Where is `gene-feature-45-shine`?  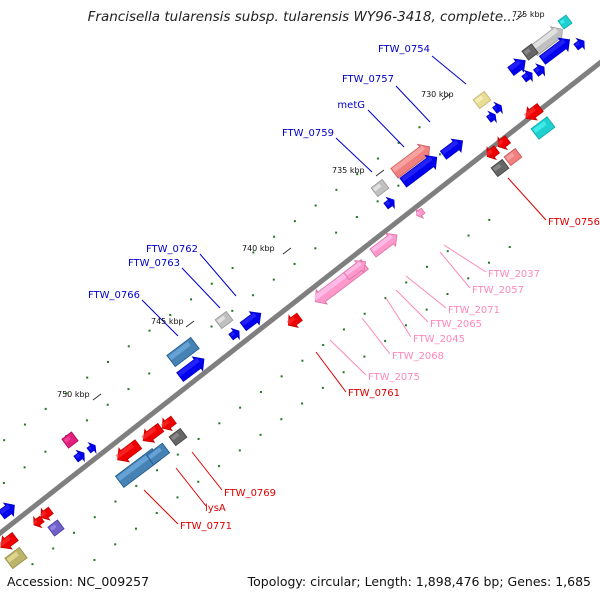
gene-feature-45-shine is located at coordinates (6, 541).